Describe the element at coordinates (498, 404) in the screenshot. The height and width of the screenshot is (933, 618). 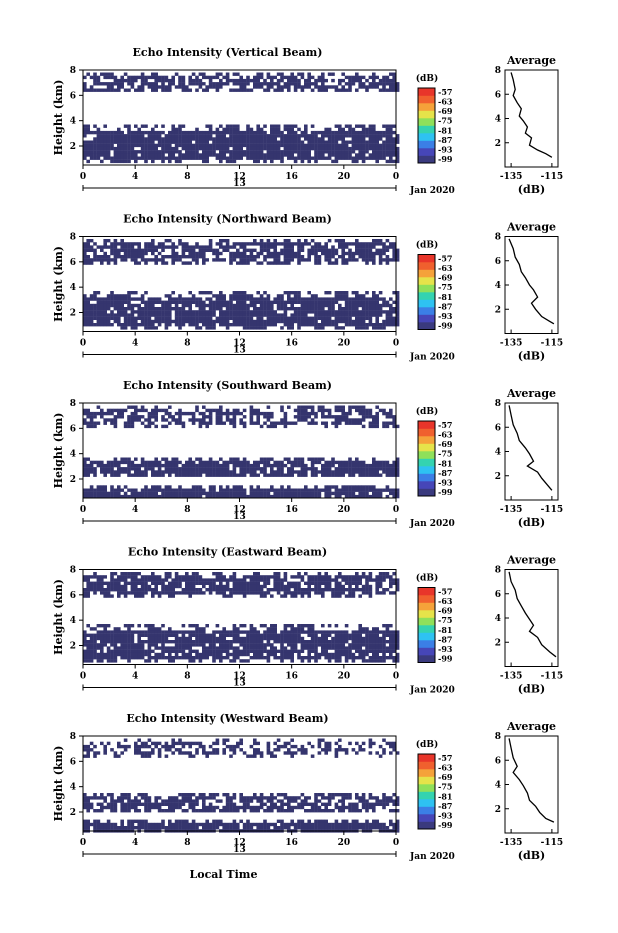
I see `profile-y-tick-label: 8` at that location.